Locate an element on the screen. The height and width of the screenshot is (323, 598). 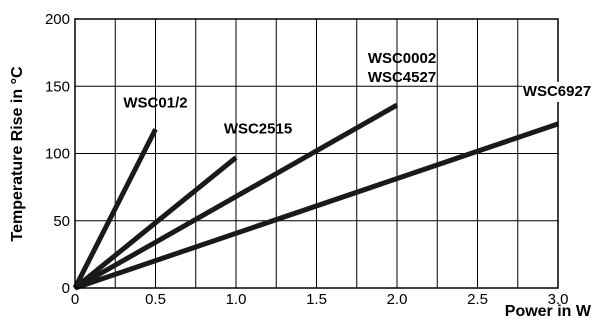
series-label-text: WSC4527 is located at coordinates (402, 77).